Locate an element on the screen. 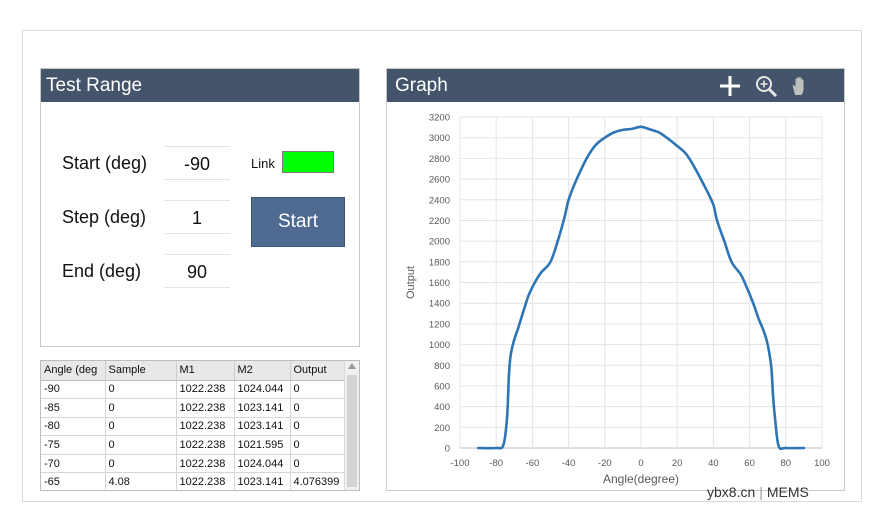 The width and height of the screenshot is (884, 529). y-tick-label: 1000 is located at coordinates (439, 345).